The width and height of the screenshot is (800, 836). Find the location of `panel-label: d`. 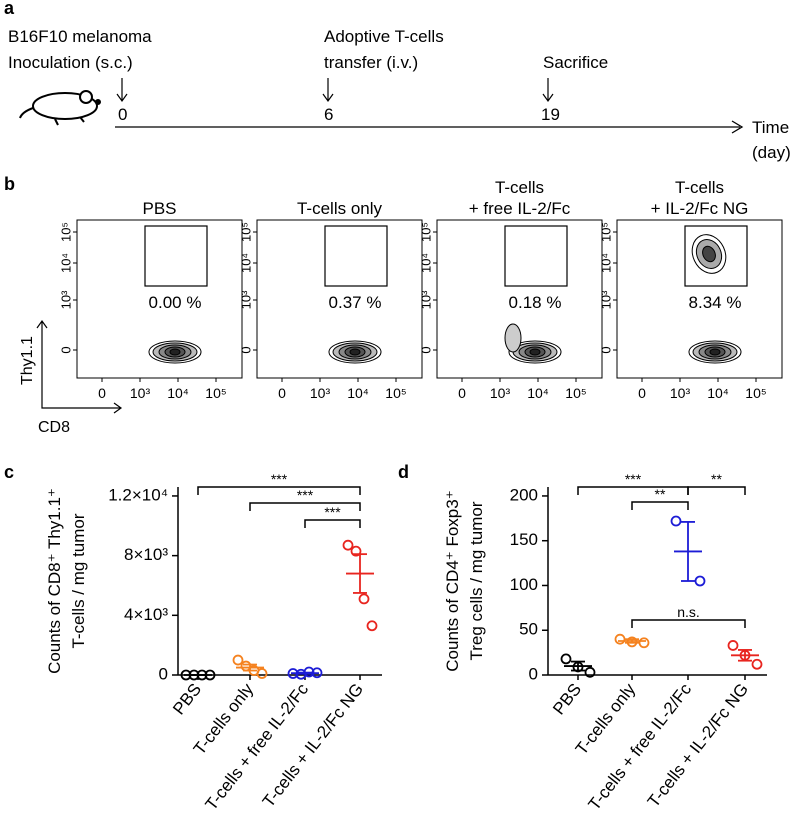

panel-label: d is located at coordinates (403, 472).